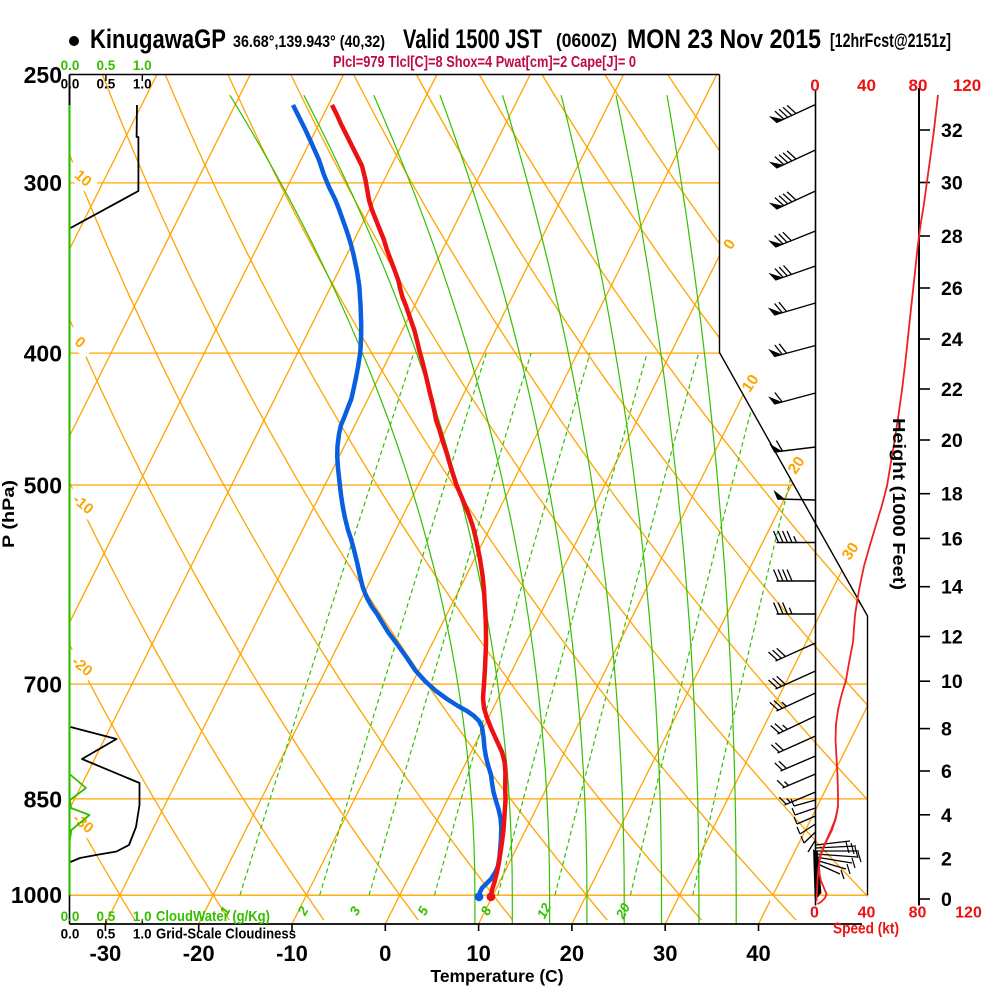 The image size is (1000, 1000). Describe the element at coordinates (158, 39) in the screenshot. I see `svg-text: KinugawaGP` at that location.